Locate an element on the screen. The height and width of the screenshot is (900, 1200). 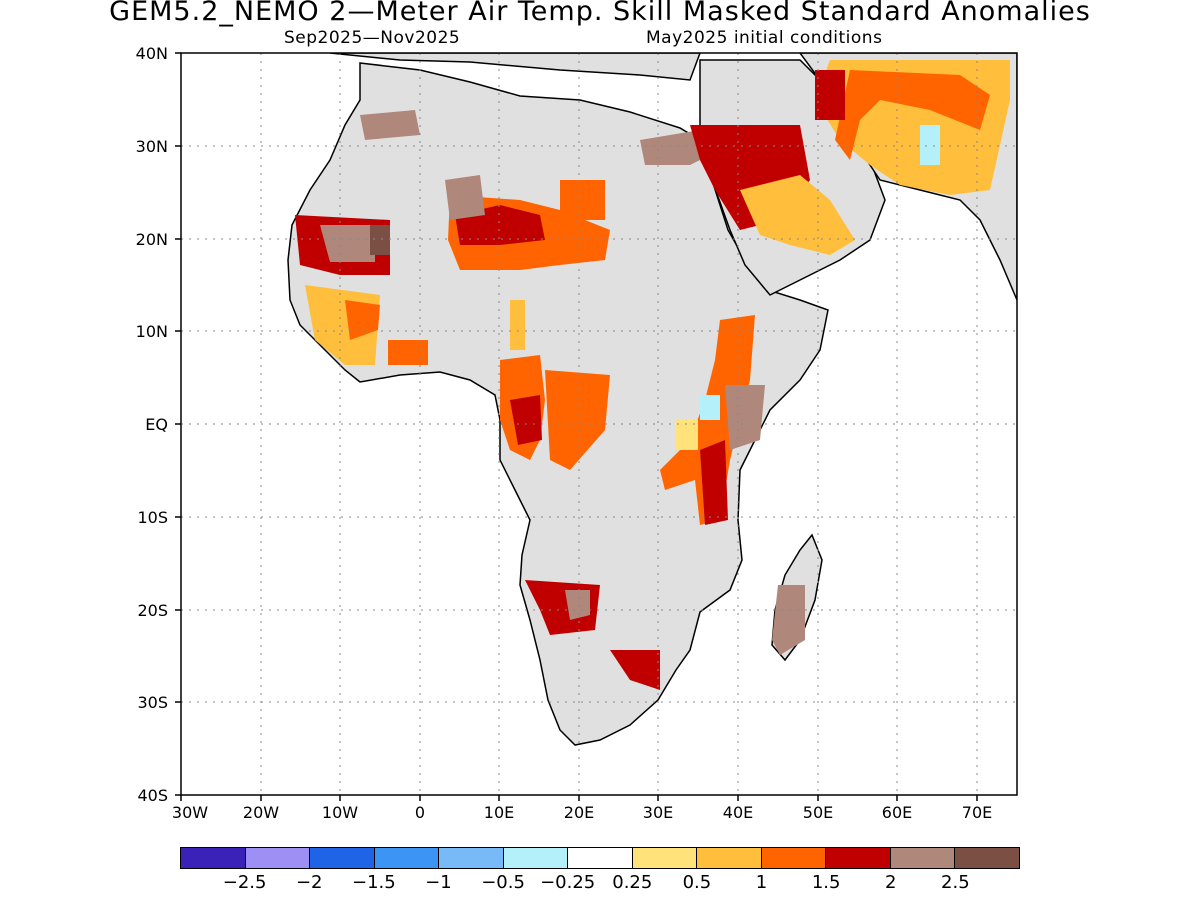
colorbar-legend is located at coordinates (600, 858).